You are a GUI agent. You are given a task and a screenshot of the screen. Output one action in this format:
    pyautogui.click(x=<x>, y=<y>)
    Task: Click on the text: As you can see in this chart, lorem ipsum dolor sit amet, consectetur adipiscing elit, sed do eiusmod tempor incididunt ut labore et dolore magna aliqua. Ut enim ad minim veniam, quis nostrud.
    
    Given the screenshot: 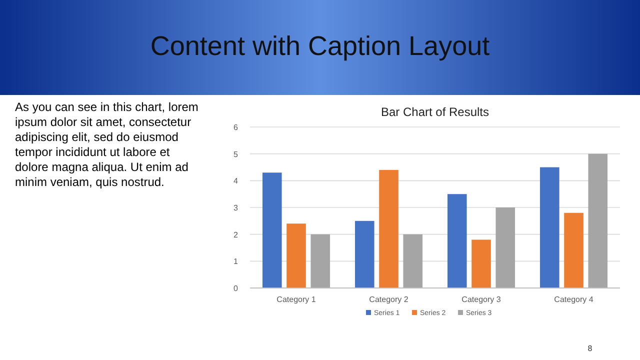 What is the action you would take?
    pyautogui.click(x=106, y=144)
    